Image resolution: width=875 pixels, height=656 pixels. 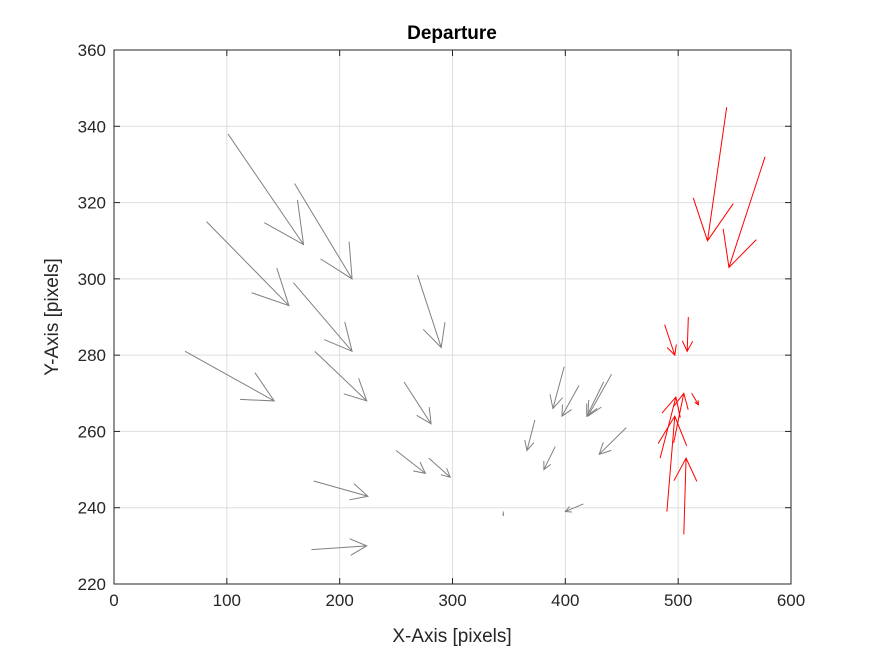 What do you see at coordinates (92, 126) in the screenshot?
I see `y-tick-label: 340` at bounding box center [92, 126].